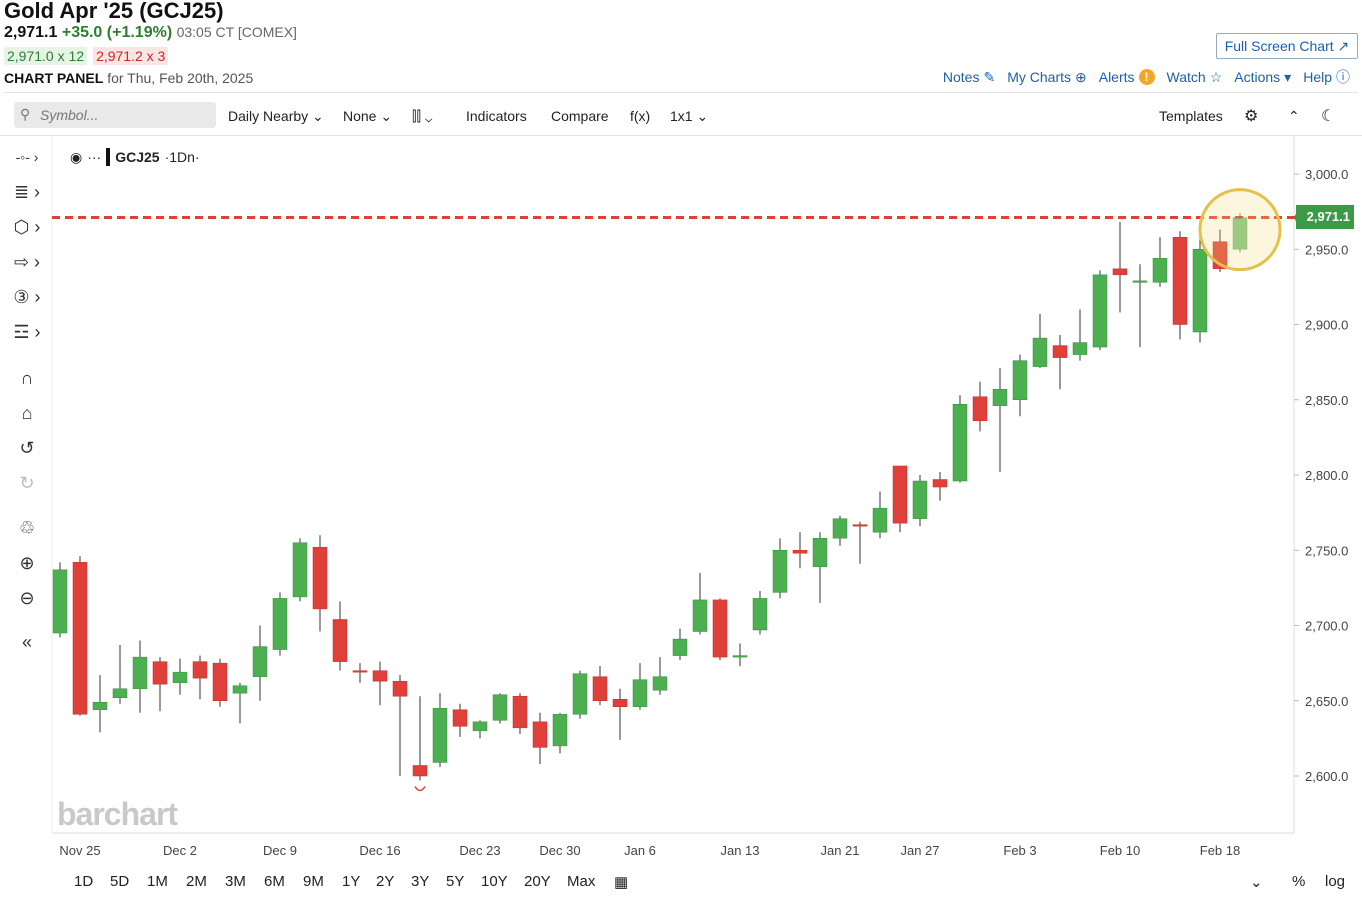 The image size is (1362, 899). Describe the element at coordinates (27, 157) in the screenshot. I see `line-tool-icon: -◦- ›` at that location.